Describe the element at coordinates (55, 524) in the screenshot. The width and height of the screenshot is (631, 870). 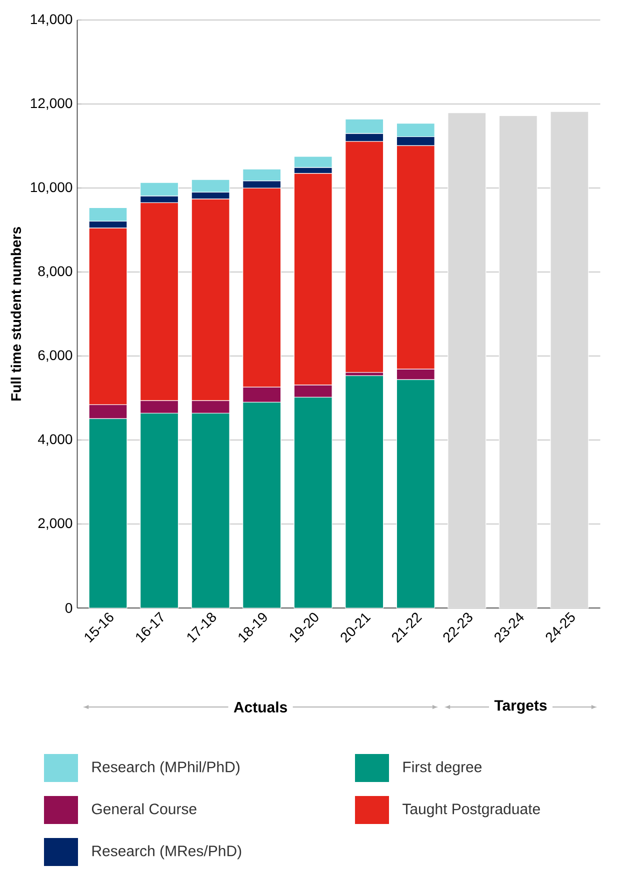
I see `y-tick-label: 2,000` at that location.